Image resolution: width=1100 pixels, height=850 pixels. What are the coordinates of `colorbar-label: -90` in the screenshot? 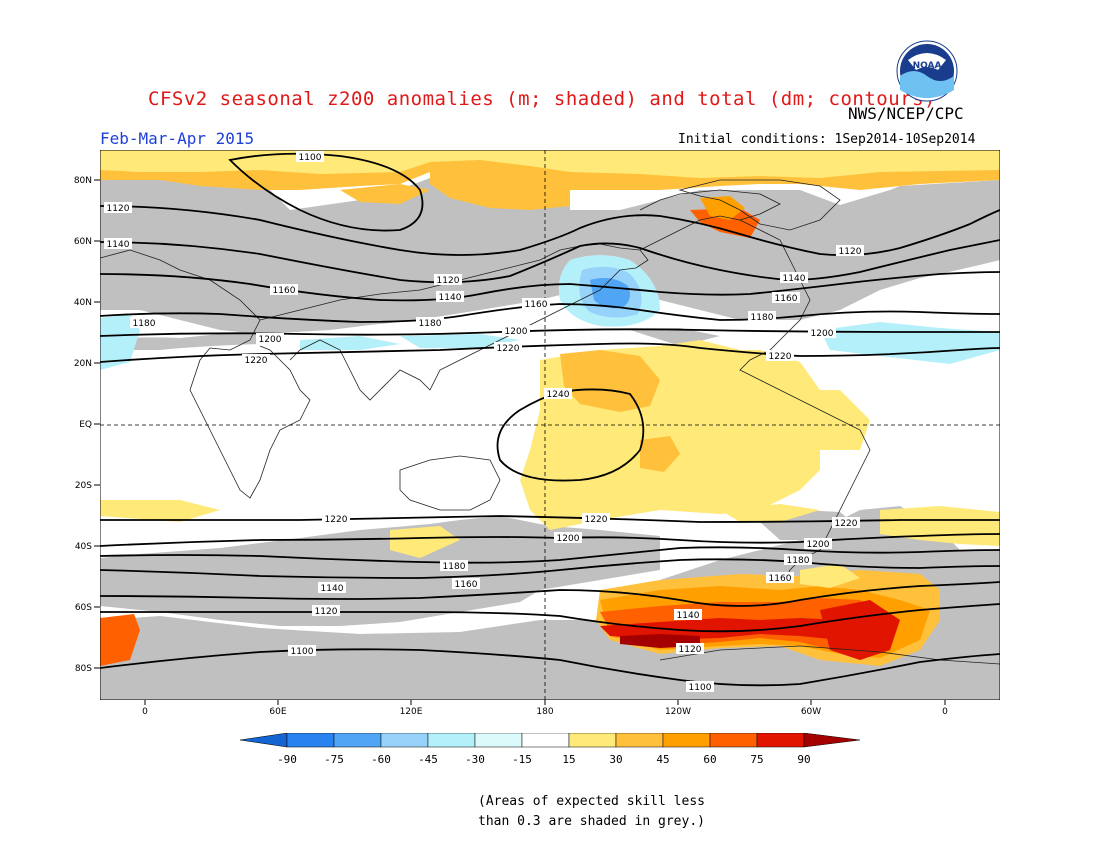 It's located at (287, 759).